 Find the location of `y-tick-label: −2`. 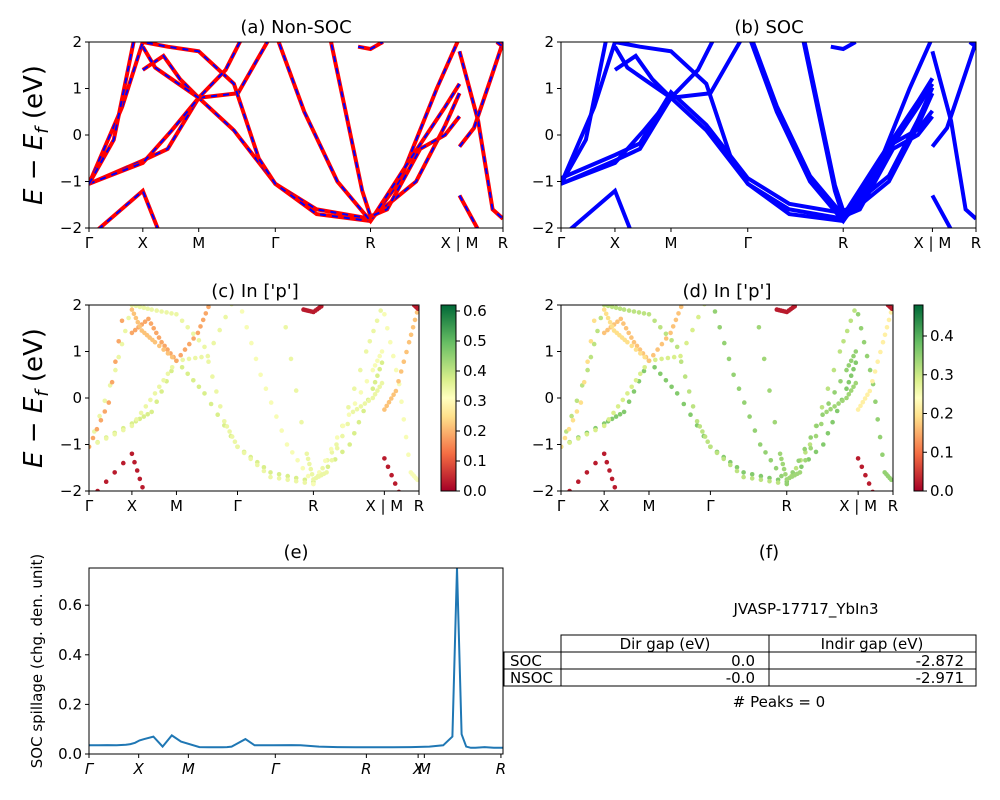

y-tick-label: −2 is located at coordinates (71, 228).